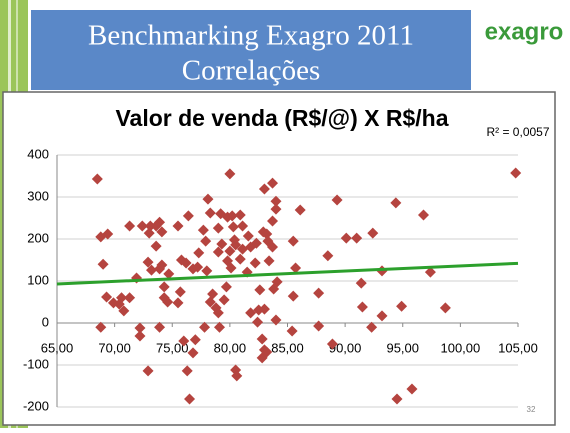  What do you see at coordinates (38, 153) in the screenshot?
I see `y-tick-label: 400` at bounding box center [38, 153].